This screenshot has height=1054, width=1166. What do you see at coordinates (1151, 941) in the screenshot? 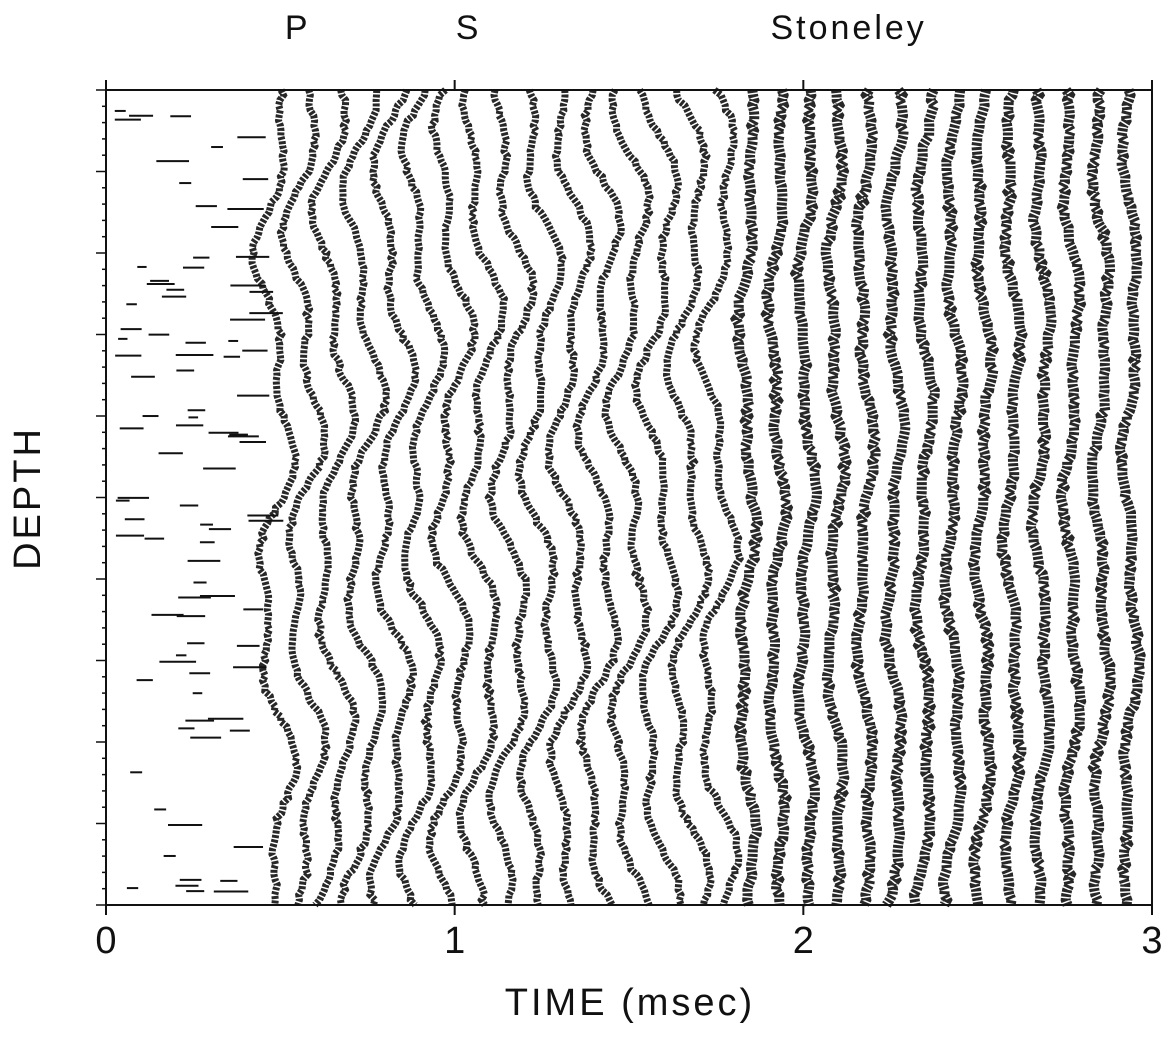
I see `x-tick-label: 3` at bounding box center [1151, 941].